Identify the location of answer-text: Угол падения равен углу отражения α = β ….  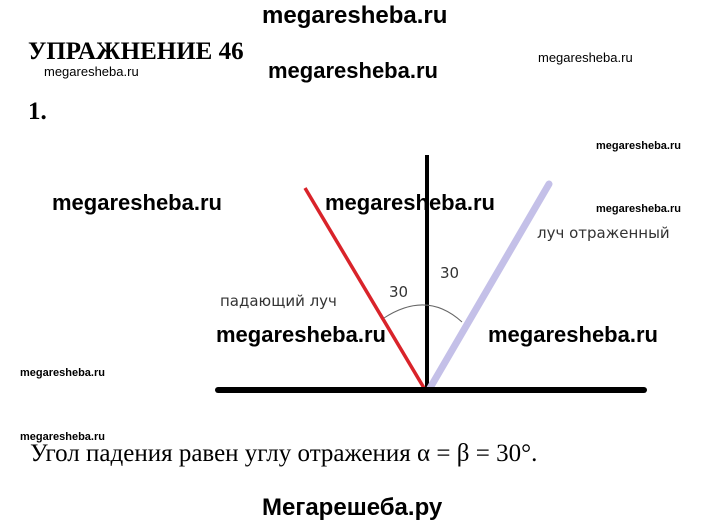
(284, 453).